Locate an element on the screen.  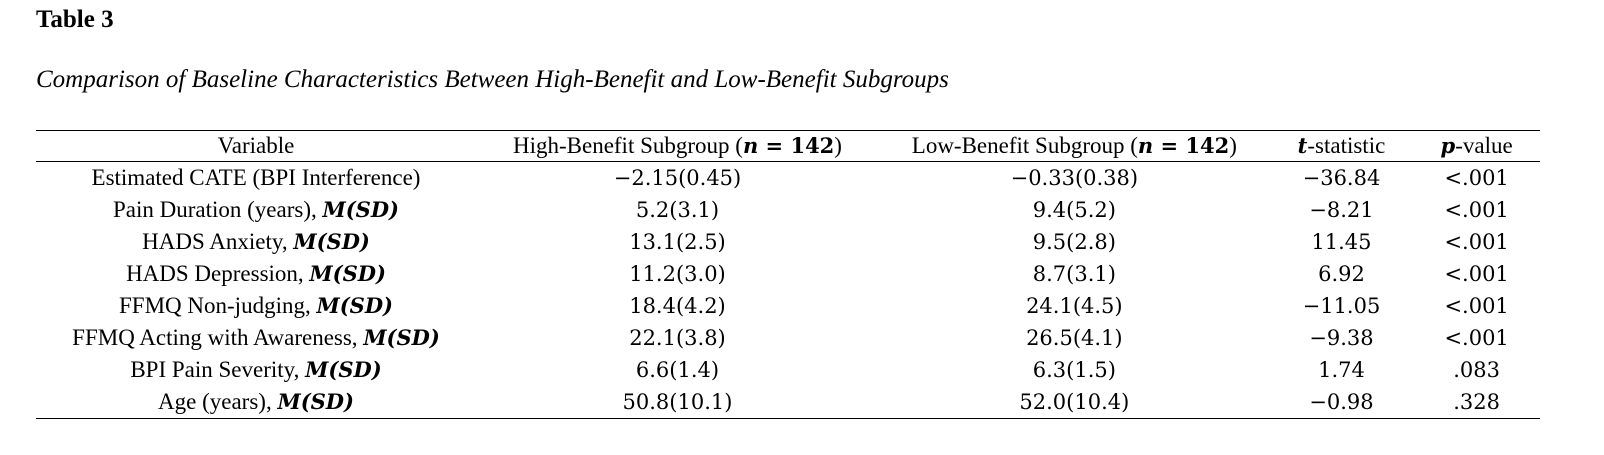
cell-high: 18.4(4.2) is located at coordinates (677, 306).